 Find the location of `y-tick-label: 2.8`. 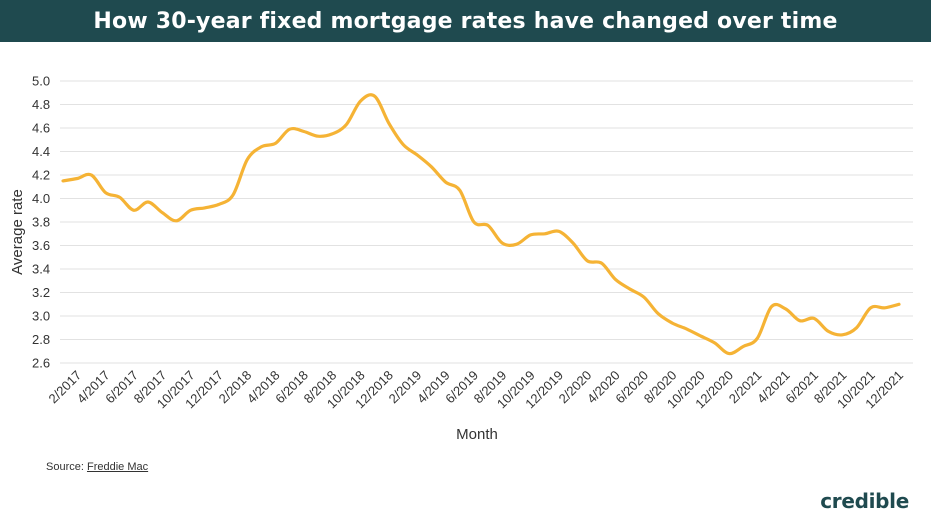

y-tick-label: 2.8 is located at coordinates (41, 339).